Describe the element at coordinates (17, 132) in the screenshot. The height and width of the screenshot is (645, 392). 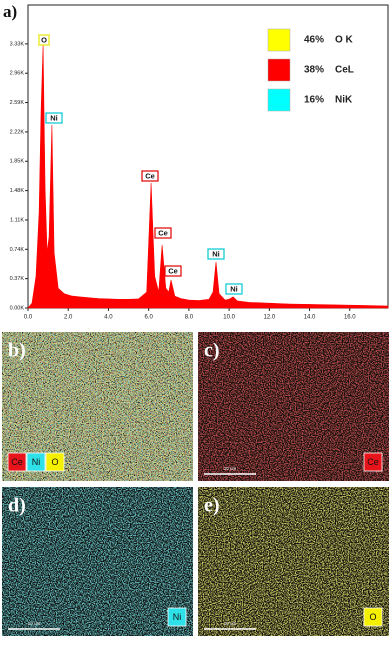
I see `y-tick-label: 2.22K` at that location.